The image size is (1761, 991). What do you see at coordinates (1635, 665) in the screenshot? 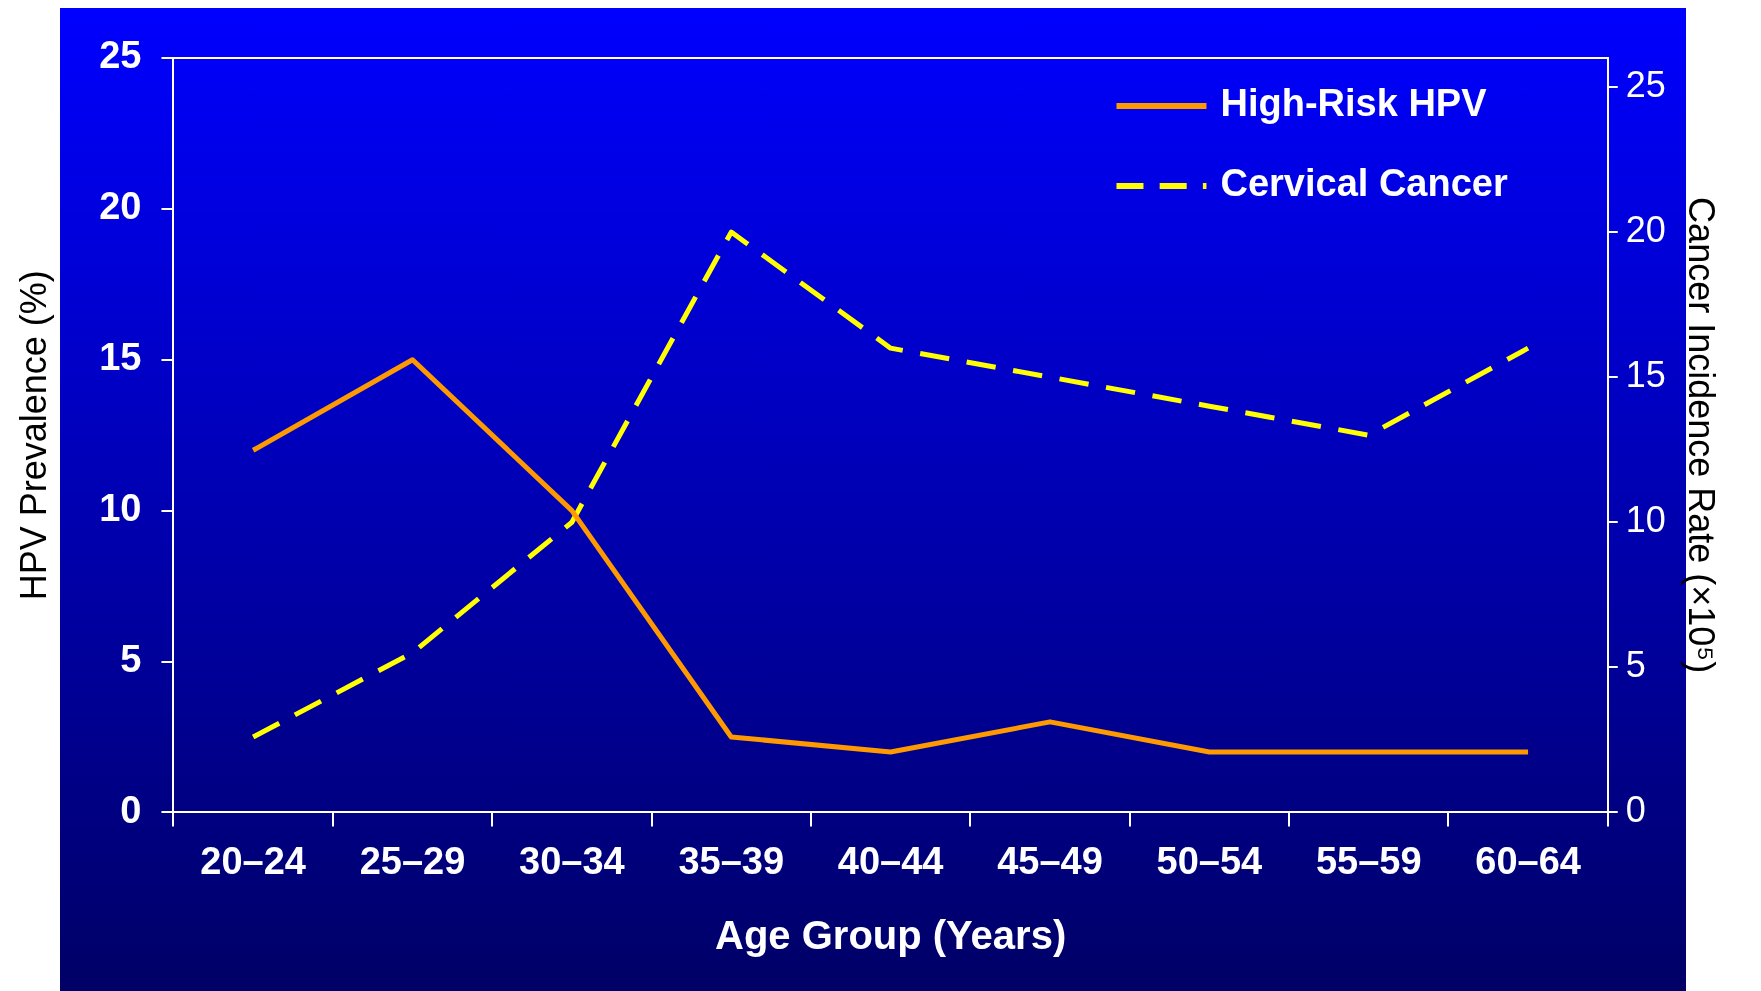
I see `y2-tick-label: 5` at bounding box center [1635, 665].